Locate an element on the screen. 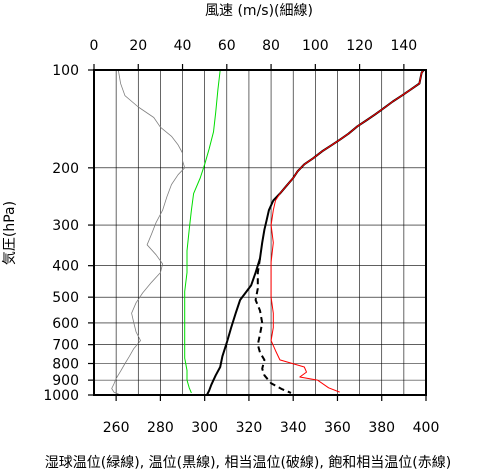  top-tick-label: 140 is located at coordinates (403, 46).